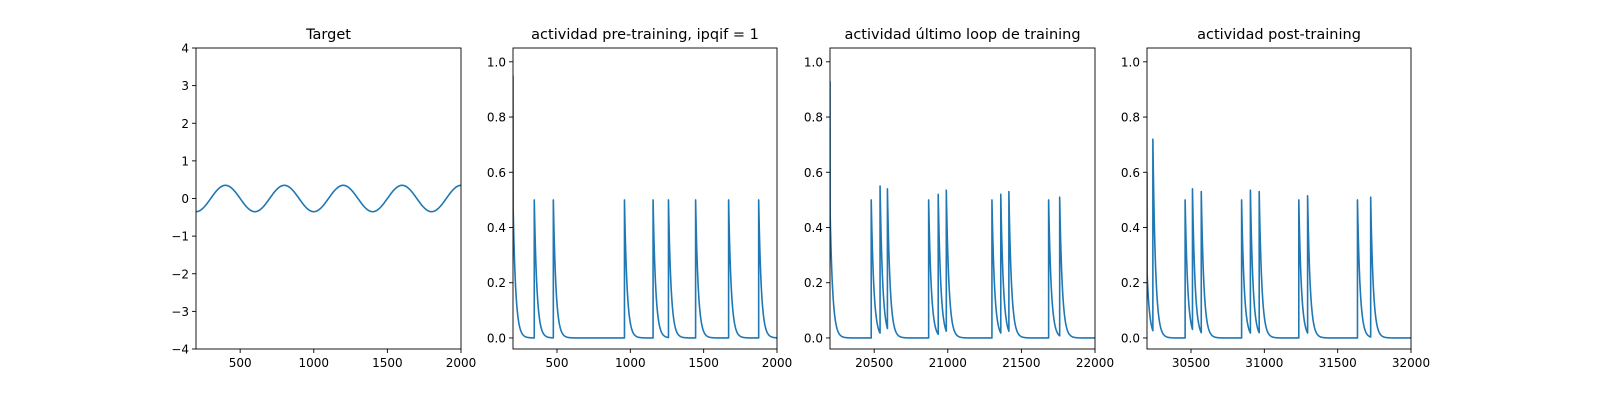 Image resolution: width=1600 pixels, height=400 pixels. What do you see at coordinates (180, 312) in the screenshot?
I see `y-tick-label: −3` at bounding box center [180, 312].